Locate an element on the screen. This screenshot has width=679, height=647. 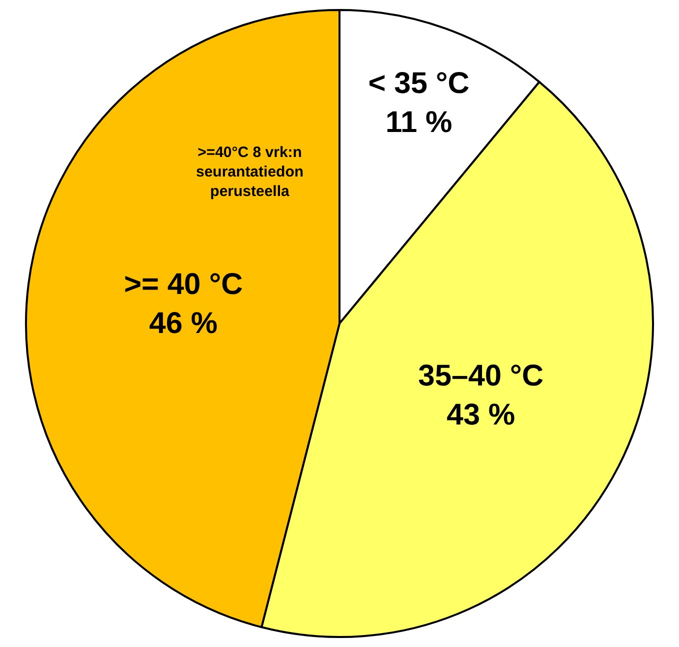
data-label: 11 % is located at coordinates (418, 123).